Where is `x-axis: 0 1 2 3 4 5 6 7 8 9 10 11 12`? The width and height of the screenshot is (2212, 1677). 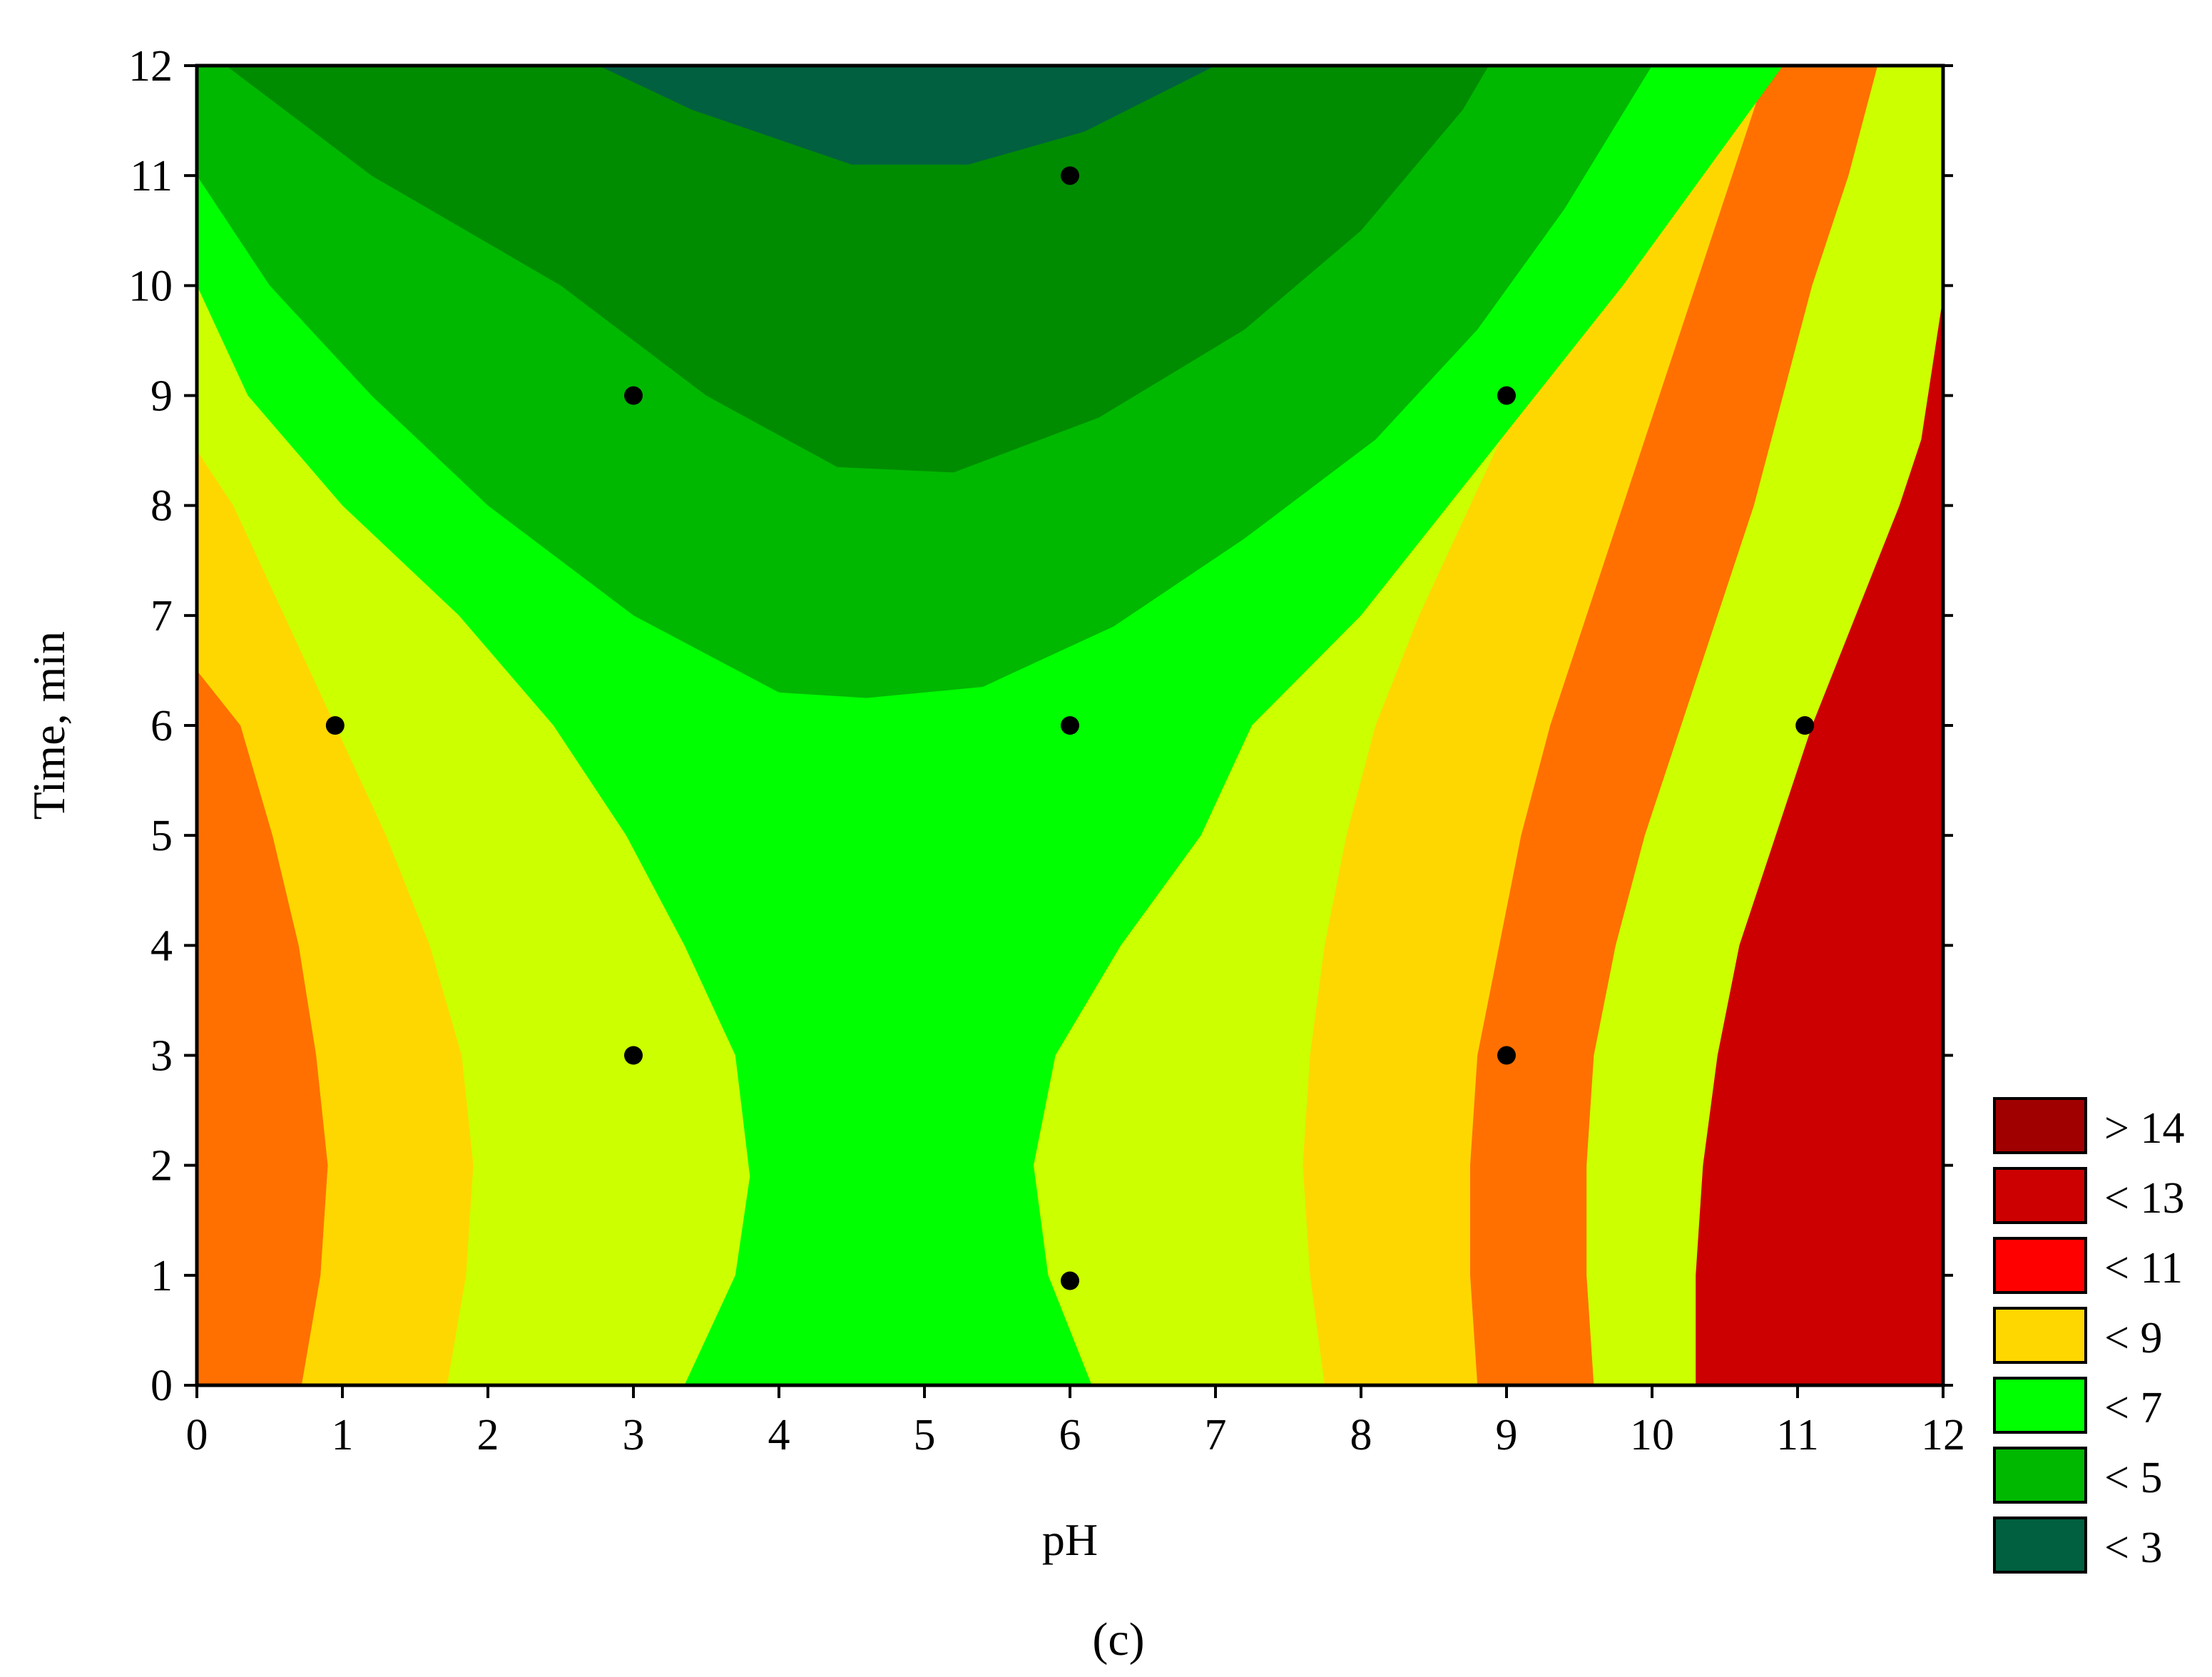 x-axis: 0 1 2 3 4 5 6 7 8 9 10 11 12 is located at coordinates (1075, 1422).